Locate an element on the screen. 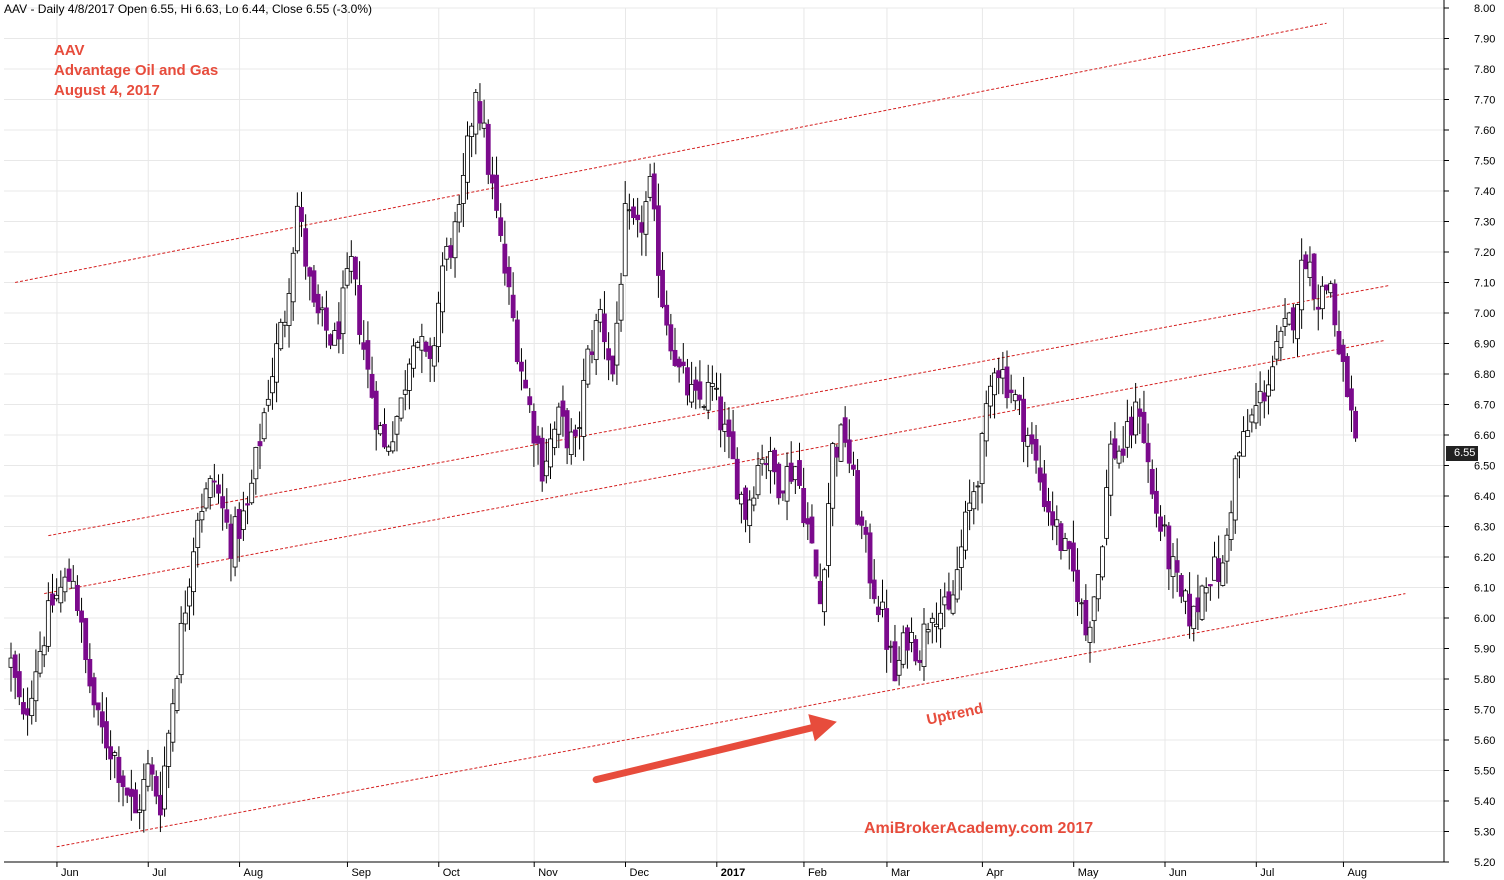  y-tick-label: 6.90 is located at coordinates (1484, 345).